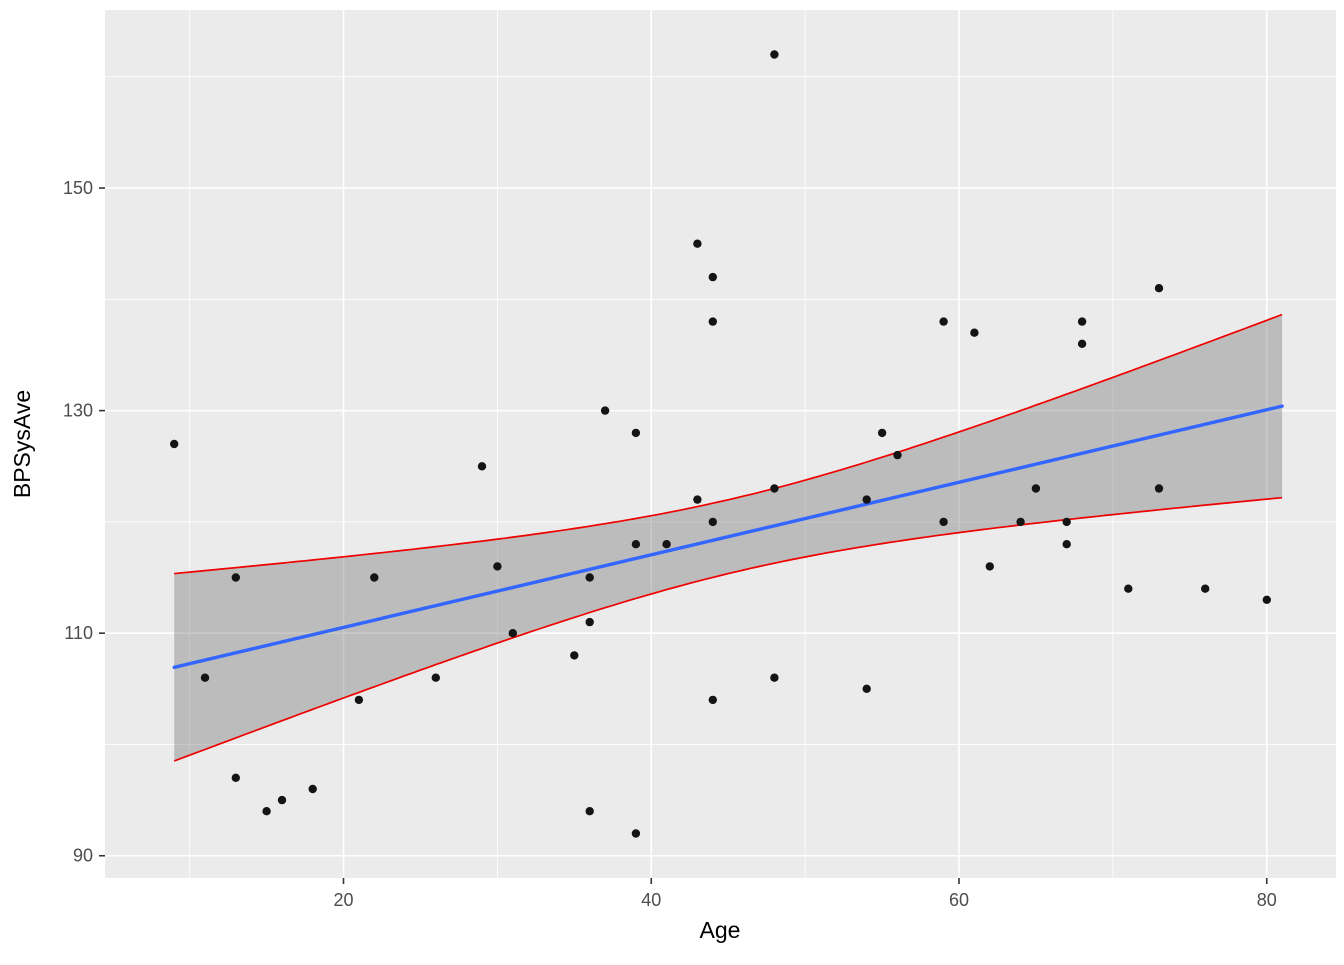 The height and width of the screenshot is (965, 1344). Describe the element at coordinates (78, 411) in the screenshot. I see `y-tick-label: 130` at that location.